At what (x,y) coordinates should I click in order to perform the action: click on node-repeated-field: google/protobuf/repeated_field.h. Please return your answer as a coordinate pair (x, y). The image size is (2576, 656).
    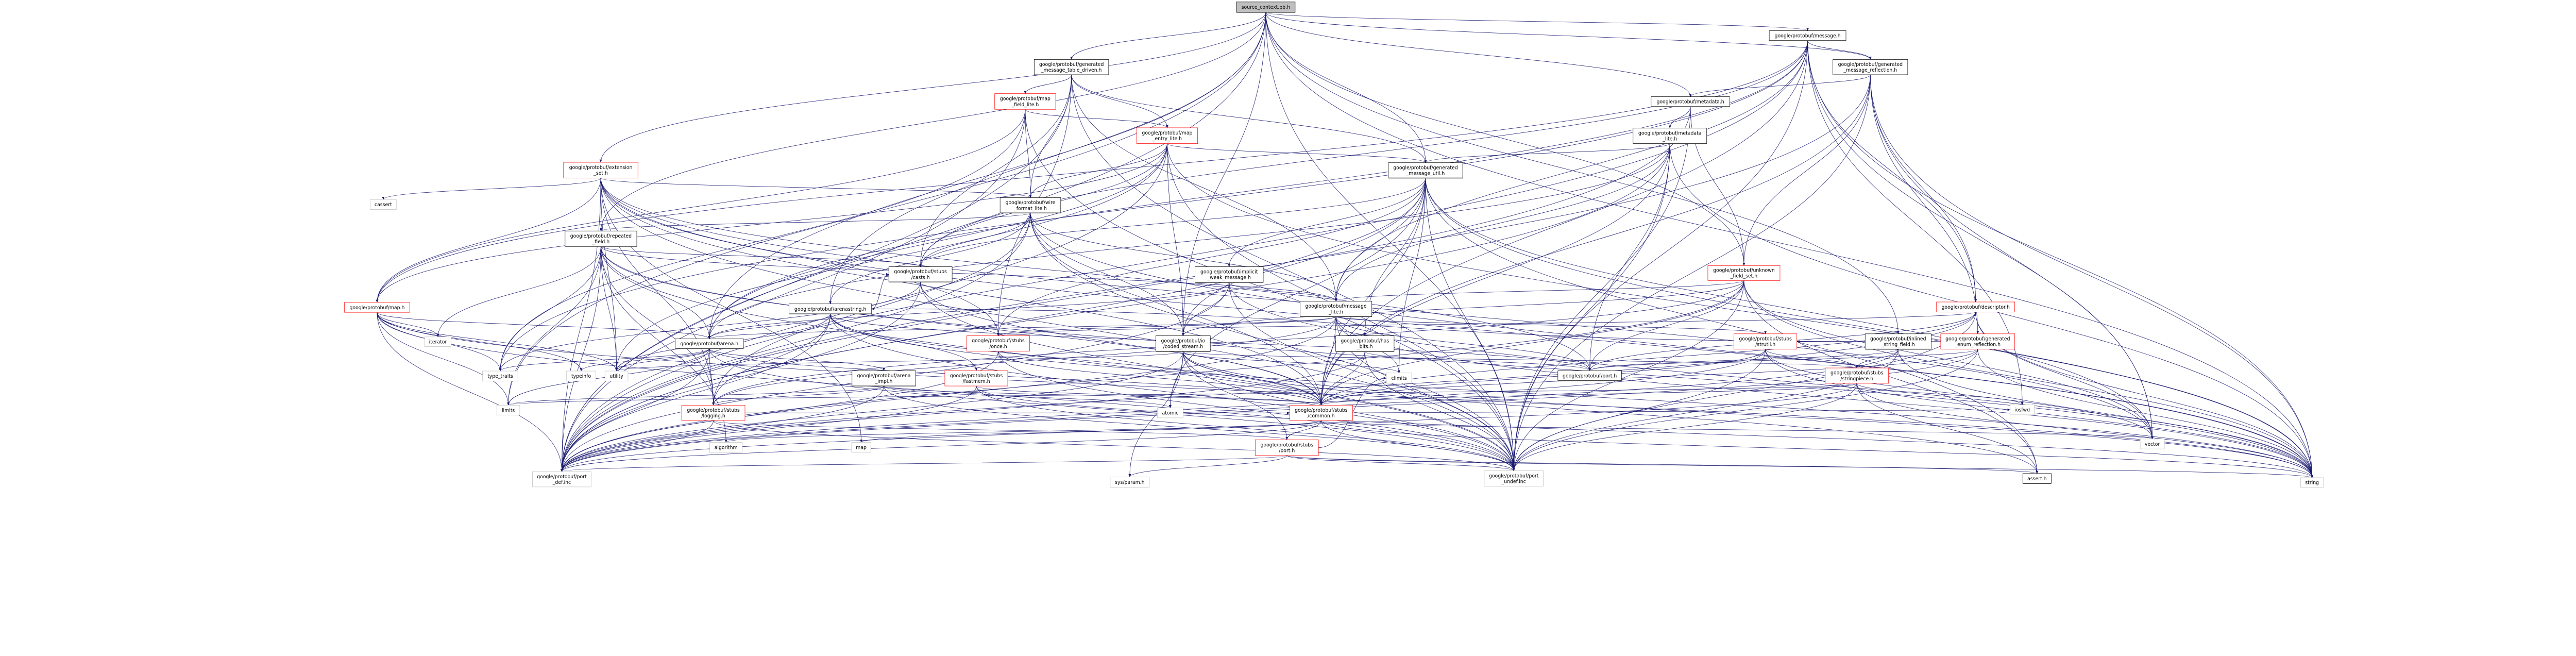
    Looking at the image, I should click on (601, 238).